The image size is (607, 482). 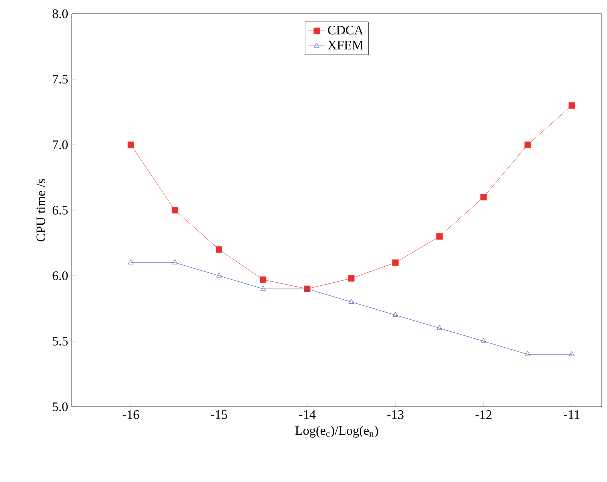 I want to click on y-tick-label: 6.0, so click(x=60, y=276).